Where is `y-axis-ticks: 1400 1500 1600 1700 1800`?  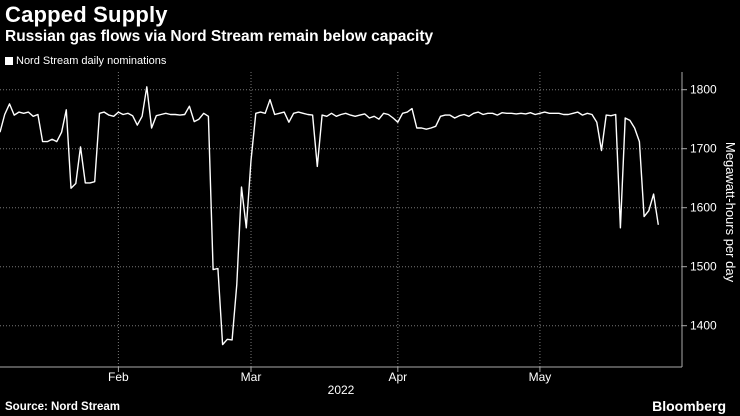 y-axis-ticks: 1400 1500 1600 1700 1800 is located at coordinates (703, 208).